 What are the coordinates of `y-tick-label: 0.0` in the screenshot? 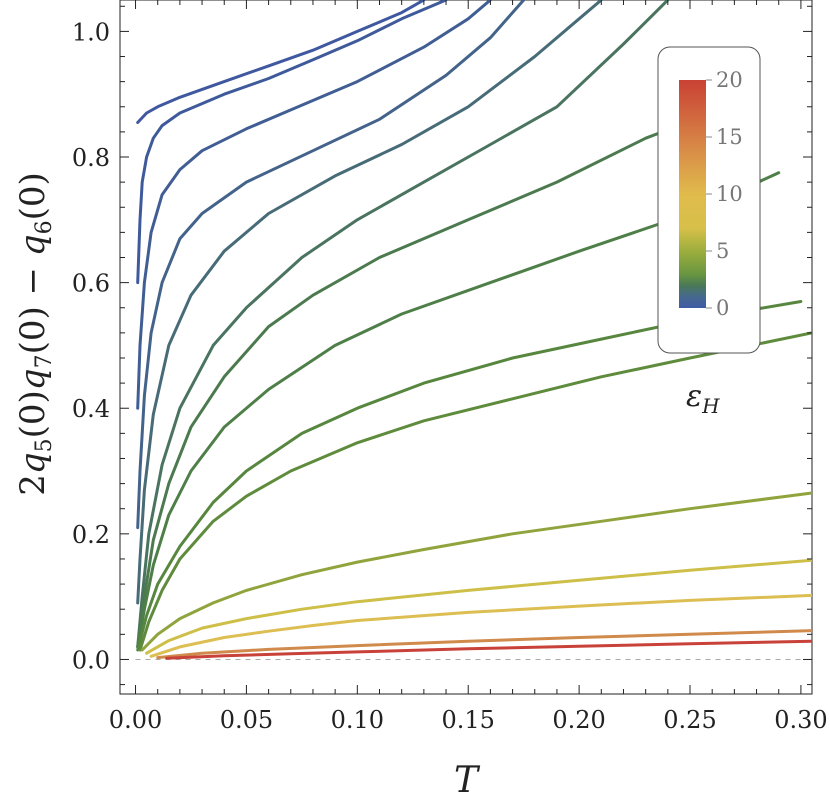 It's located at (91, 660).